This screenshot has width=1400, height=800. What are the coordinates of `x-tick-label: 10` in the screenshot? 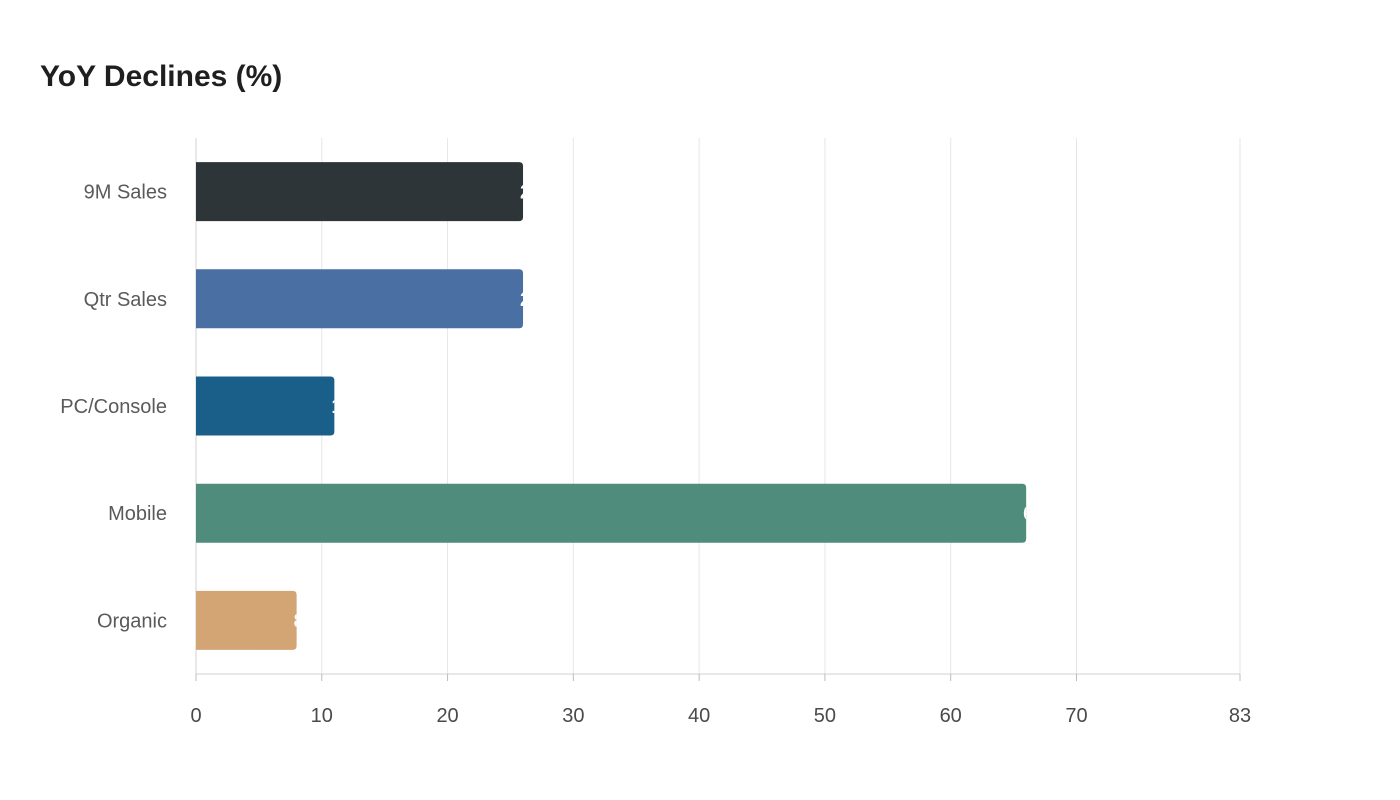 It's located at (322, 716).